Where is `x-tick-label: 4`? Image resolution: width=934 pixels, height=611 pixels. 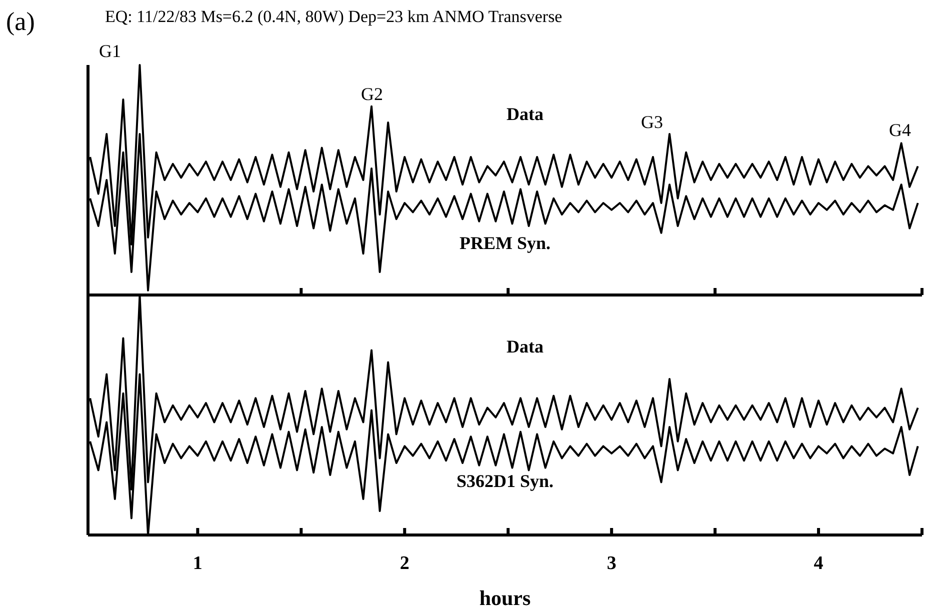
x-tick-label: 4 is located at coordinates (819, 563).